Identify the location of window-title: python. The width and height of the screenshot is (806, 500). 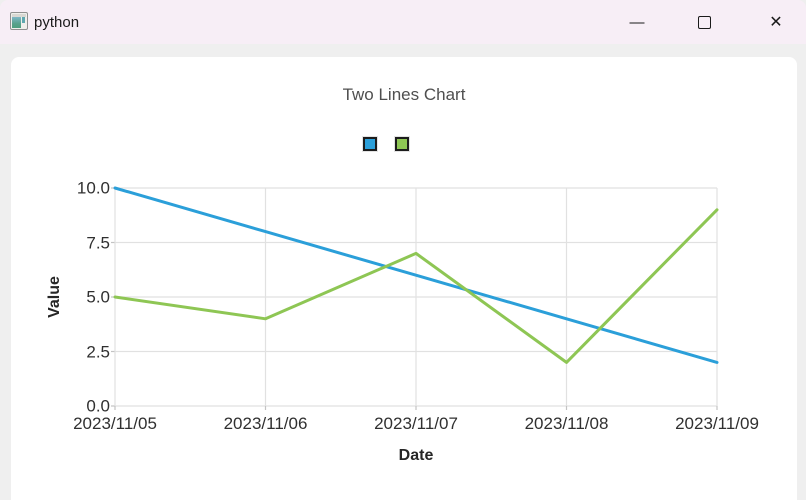
(57, 22).